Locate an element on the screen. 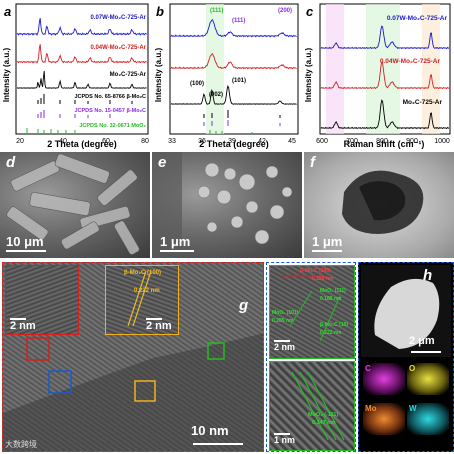 Image resolution: width=454 pixels, height=454 pixels. panel-g-scale: 10 nm is located at coordinates (210, 430).